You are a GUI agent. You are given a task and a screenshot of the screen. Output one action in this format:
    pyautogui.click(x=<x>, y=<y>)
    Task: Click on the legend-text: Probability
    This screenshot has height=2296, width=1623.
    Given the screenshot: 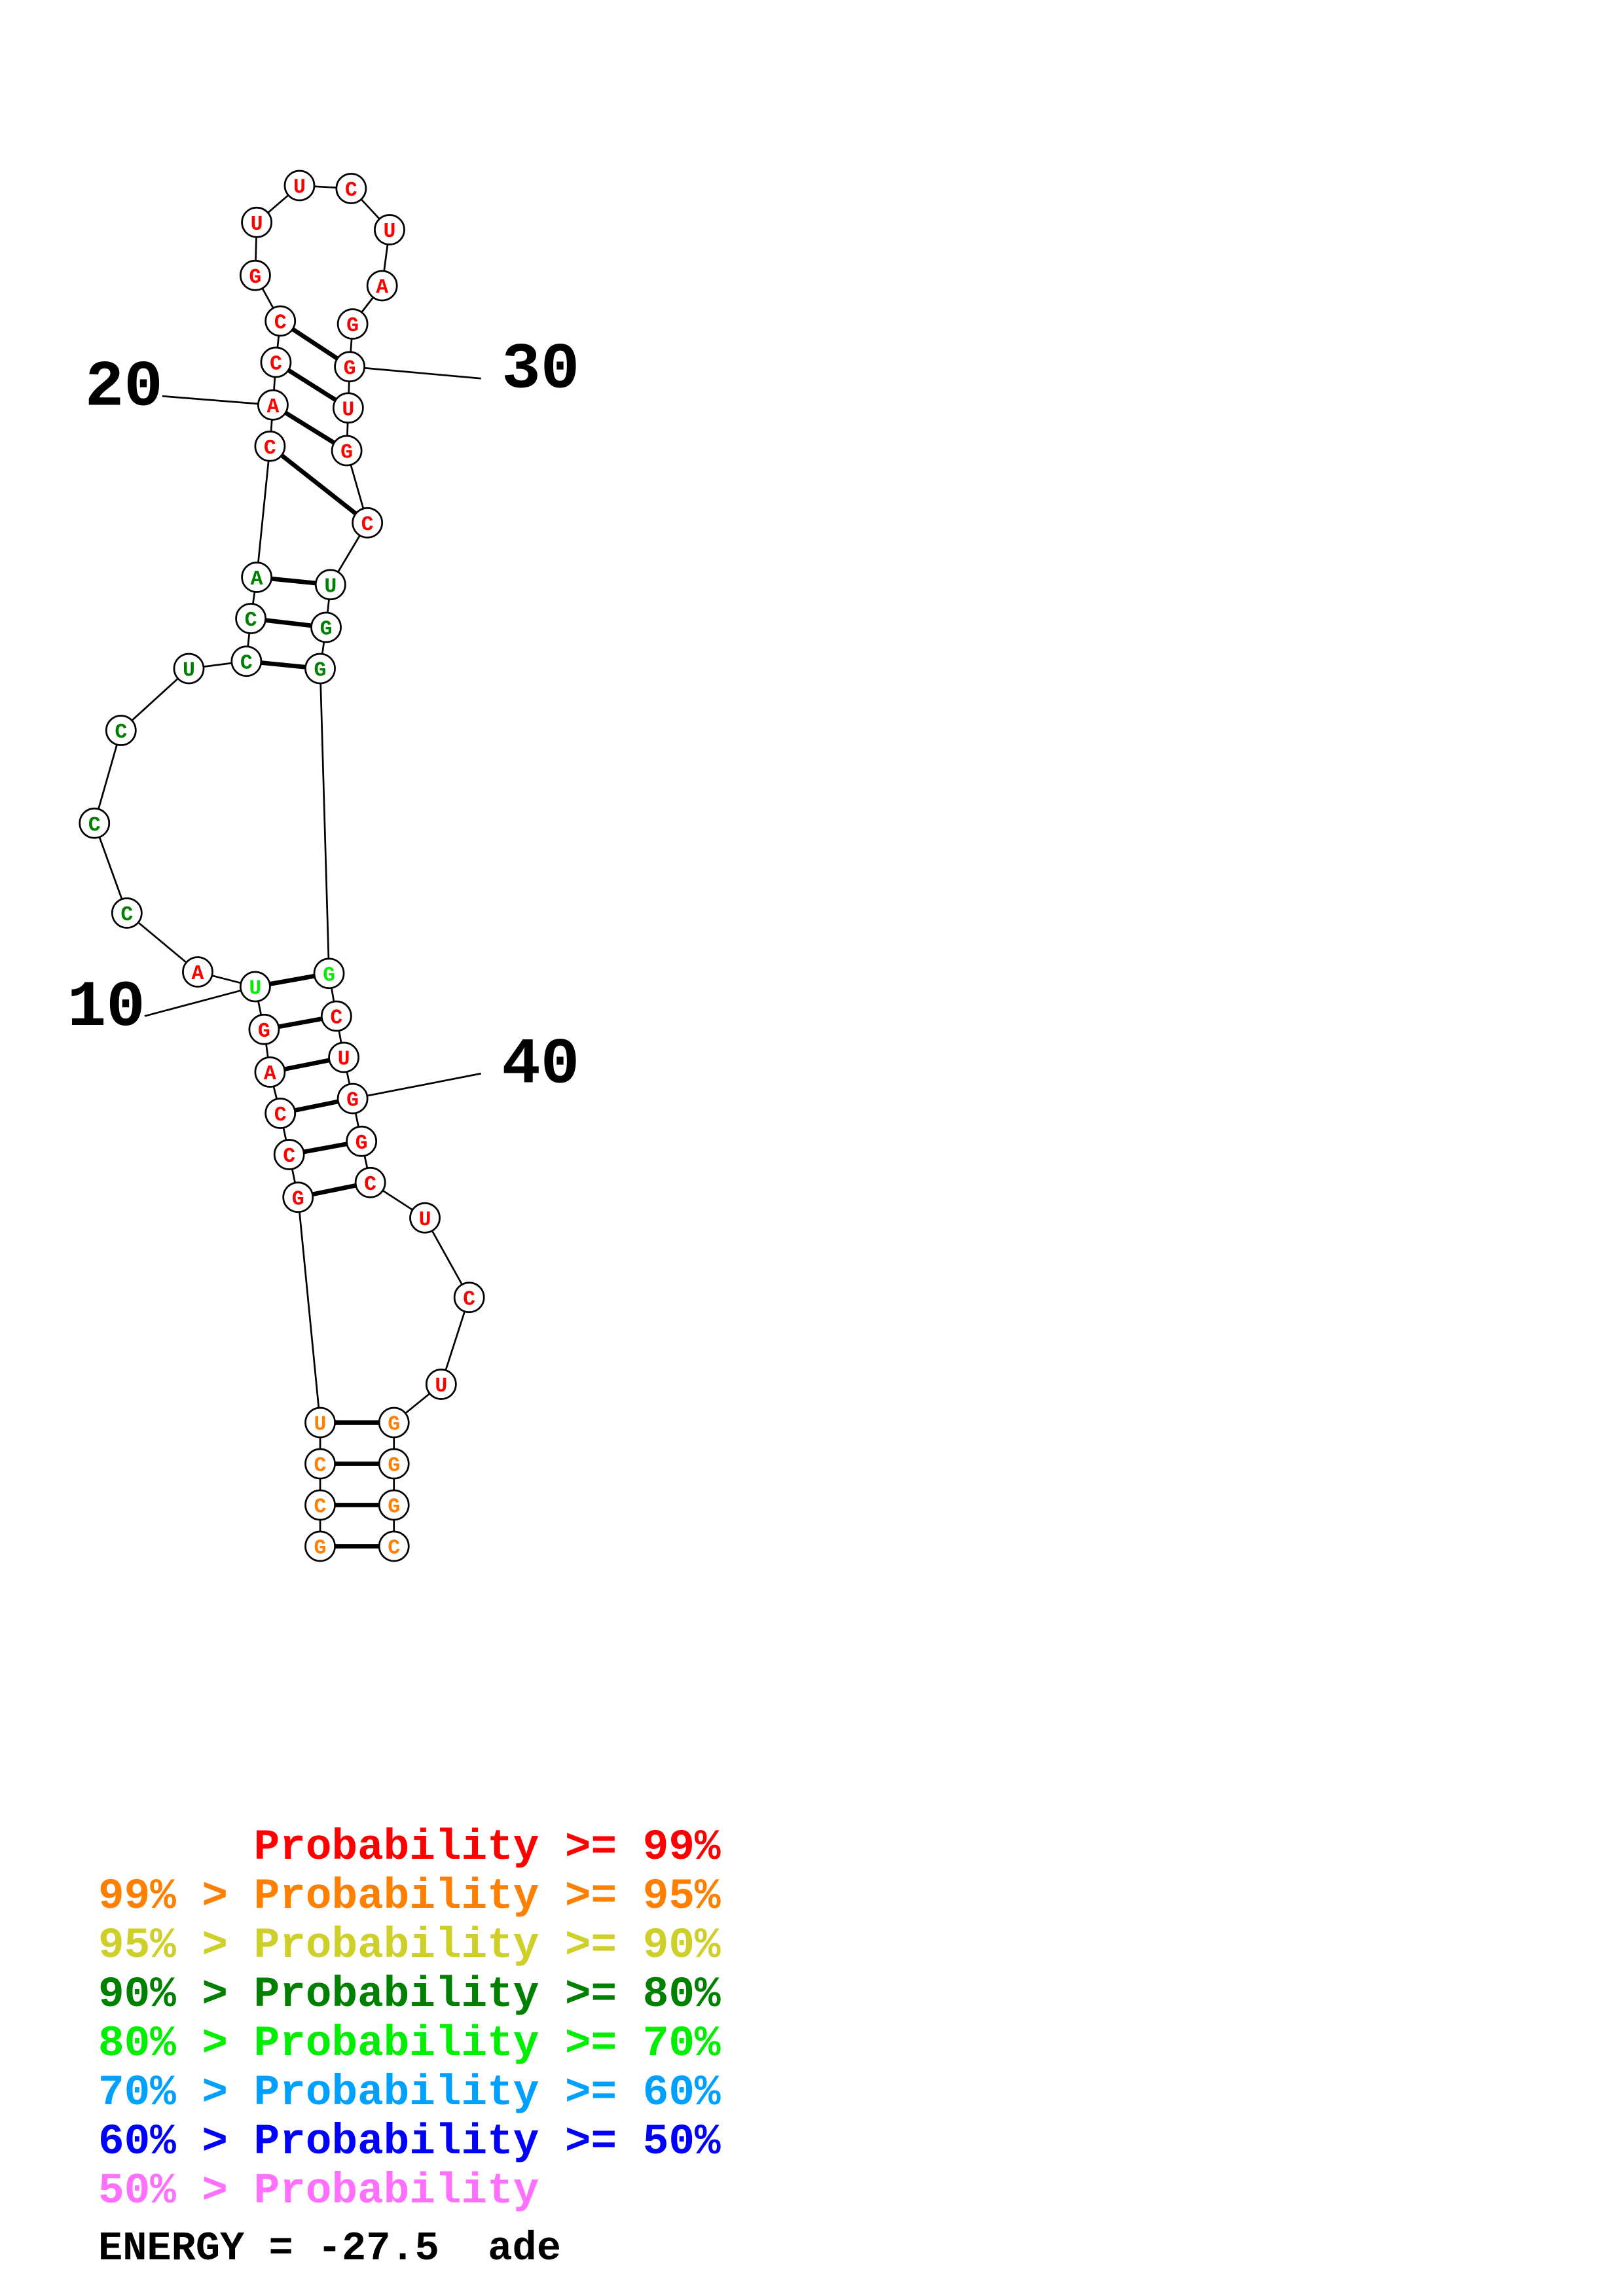 What is the action you would take?
    pyautogui.click(x=396, y=2190)
    